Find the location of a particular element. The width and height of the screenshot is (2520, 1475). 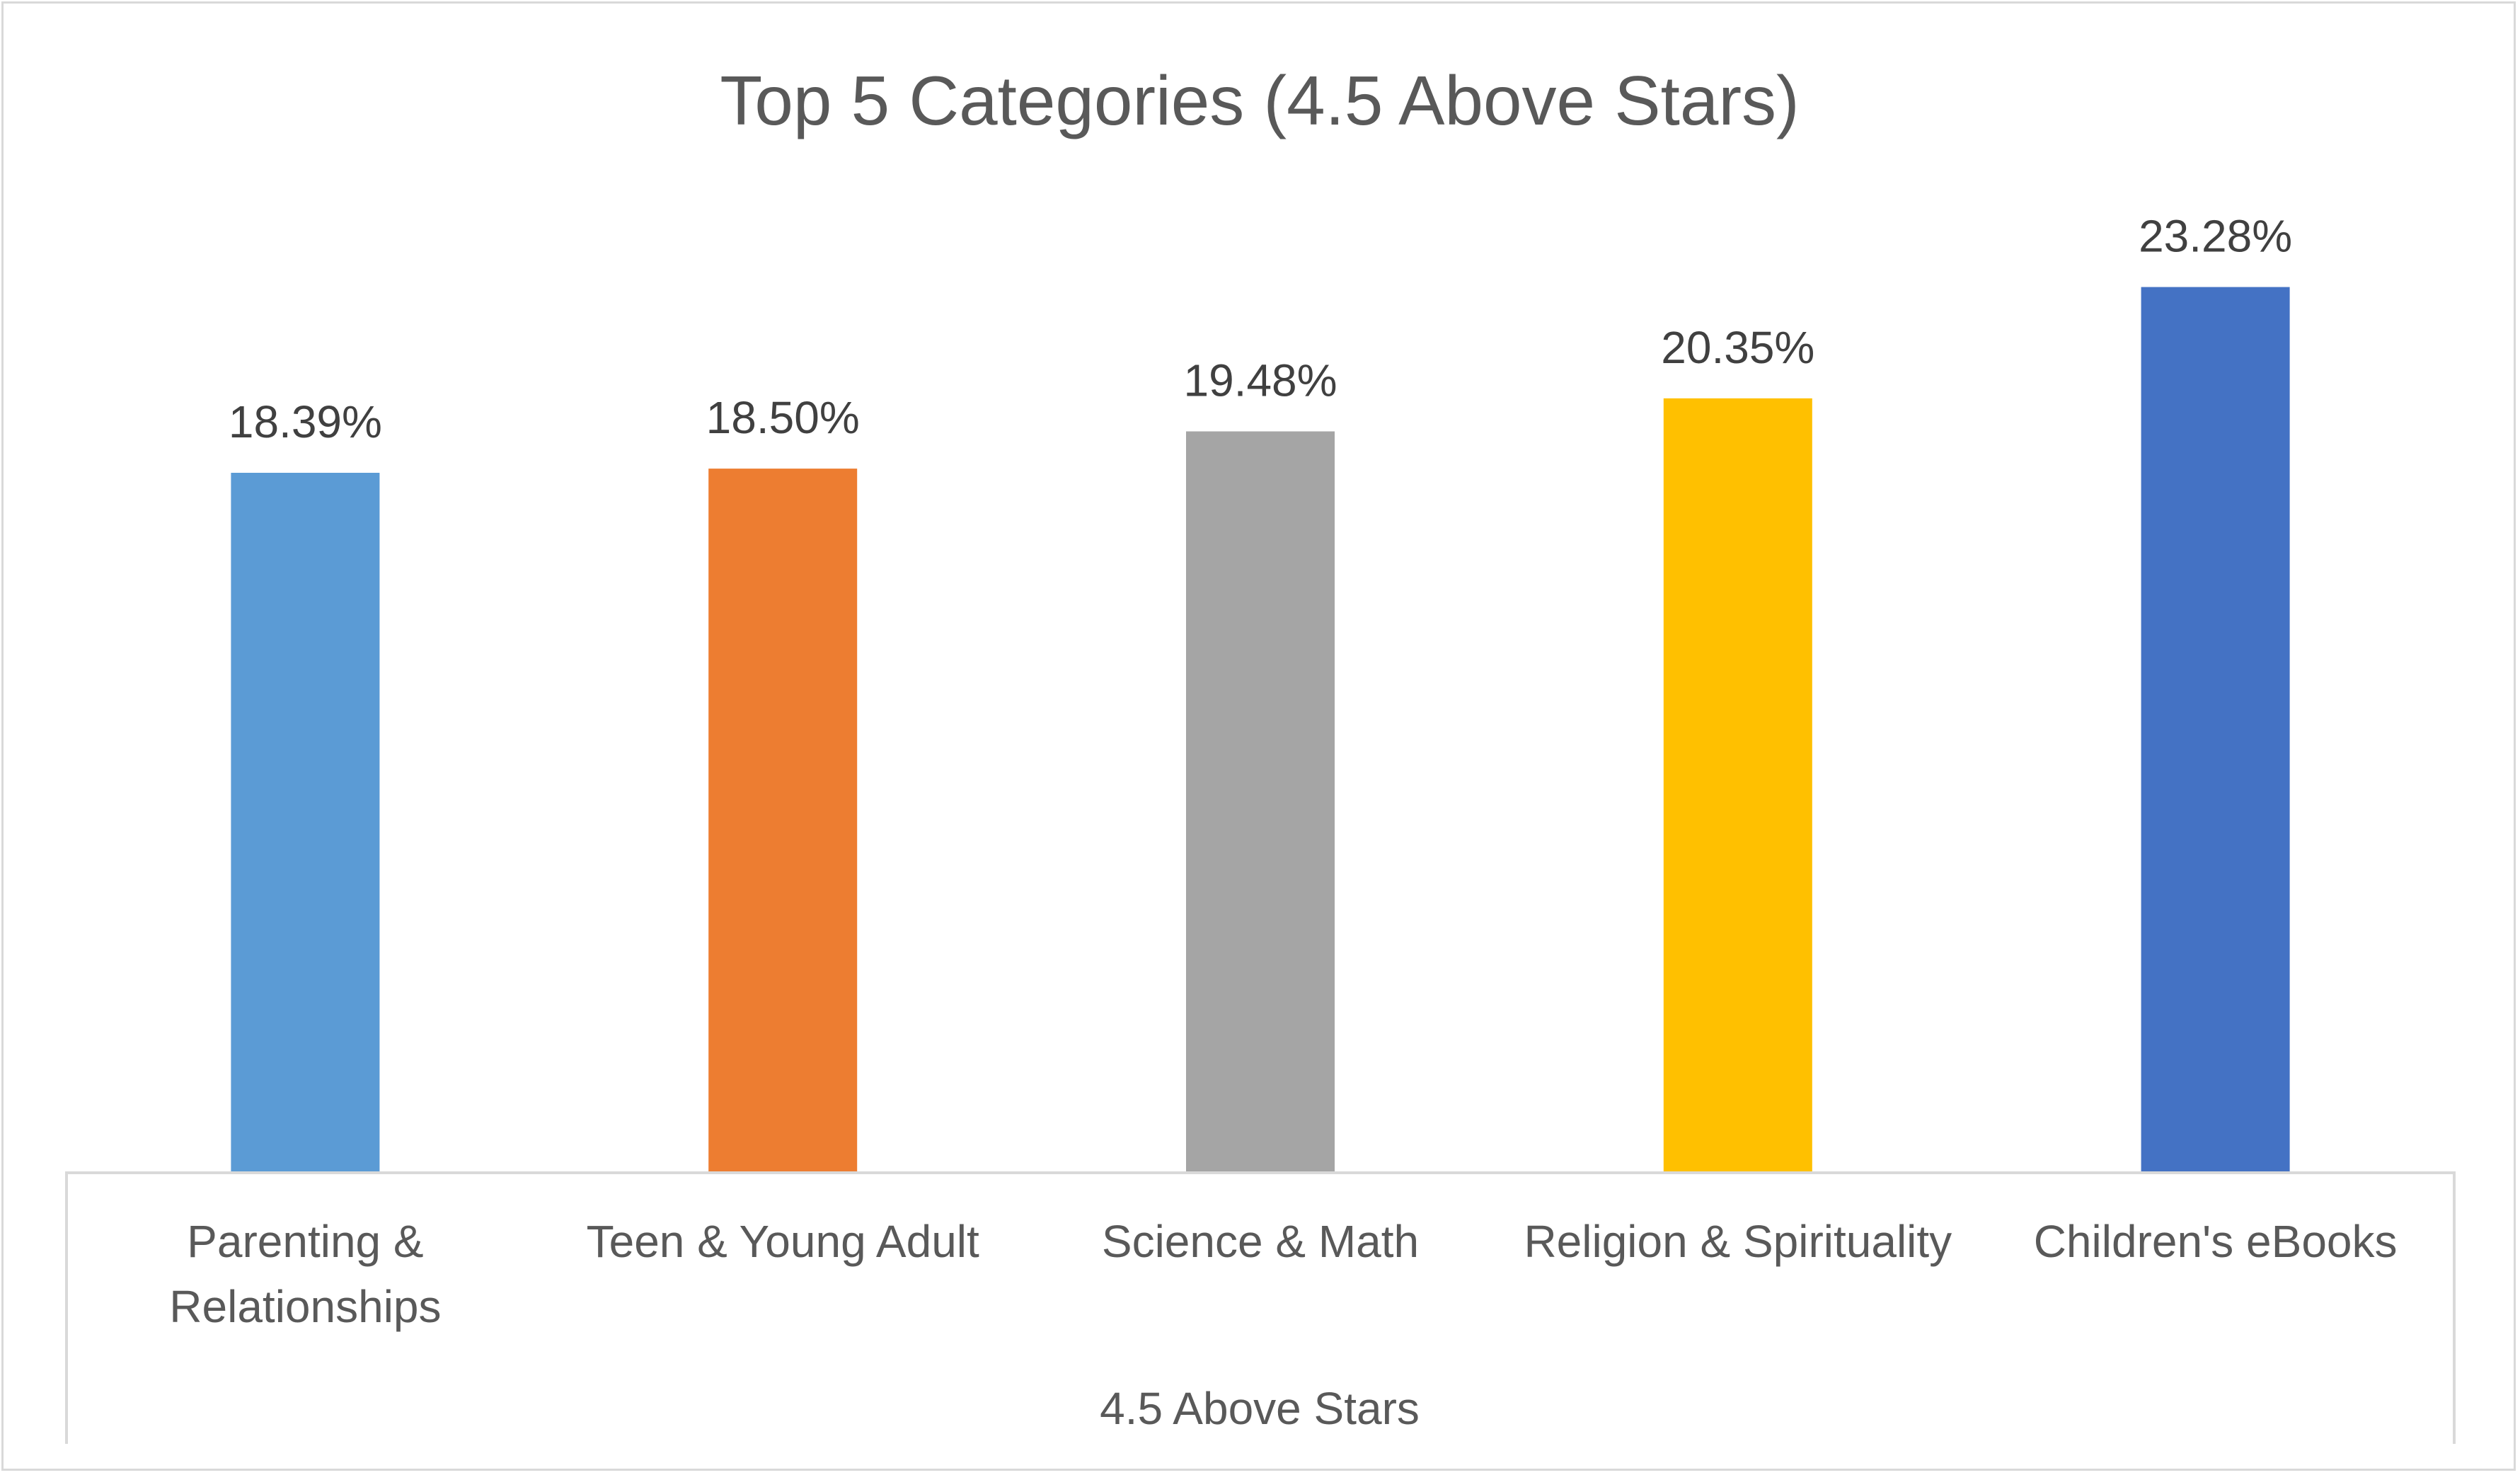

category-label-3: Science & Math is located at coordinates (1261, 1241).